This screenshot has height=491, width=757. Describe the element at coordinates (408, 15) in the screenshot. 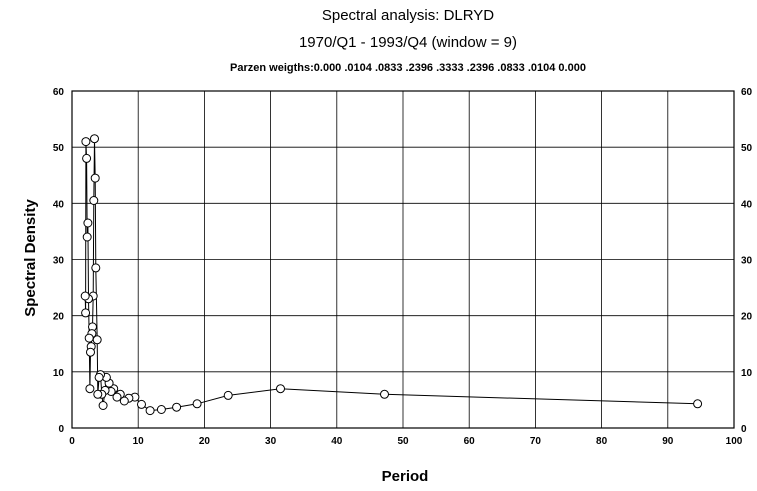

I see `chart-title: Spectral analysis: DLRYD` at that location.